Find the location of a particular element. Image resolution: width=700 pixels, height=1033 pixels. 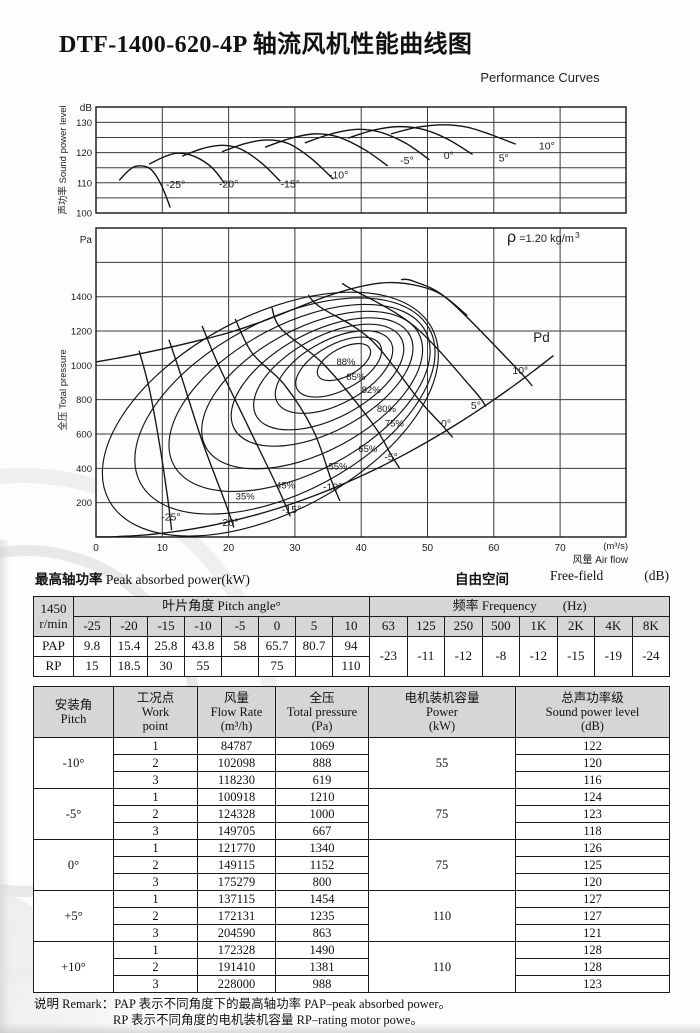

sound-level-cell: 128 is located at coordinates (592, 967).